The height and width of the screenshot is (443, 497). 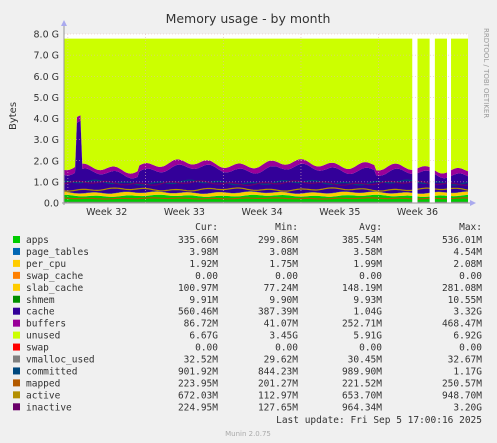 What do you see at coordinates (60, 360) in the screenshot?
I see `legend-name-vmalloc_used: vmalloc_used` at bounding box center [60, 360].